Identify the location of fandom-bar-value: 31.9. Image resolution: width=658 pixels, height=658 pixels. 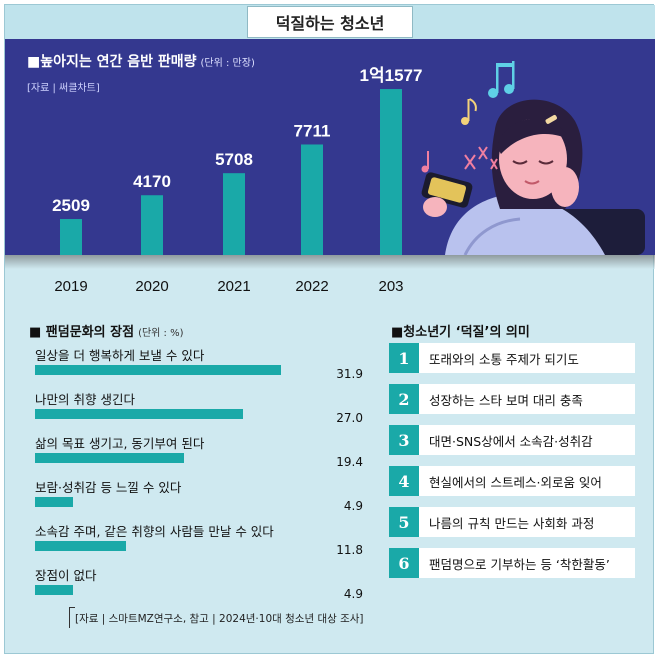
(349, 374).